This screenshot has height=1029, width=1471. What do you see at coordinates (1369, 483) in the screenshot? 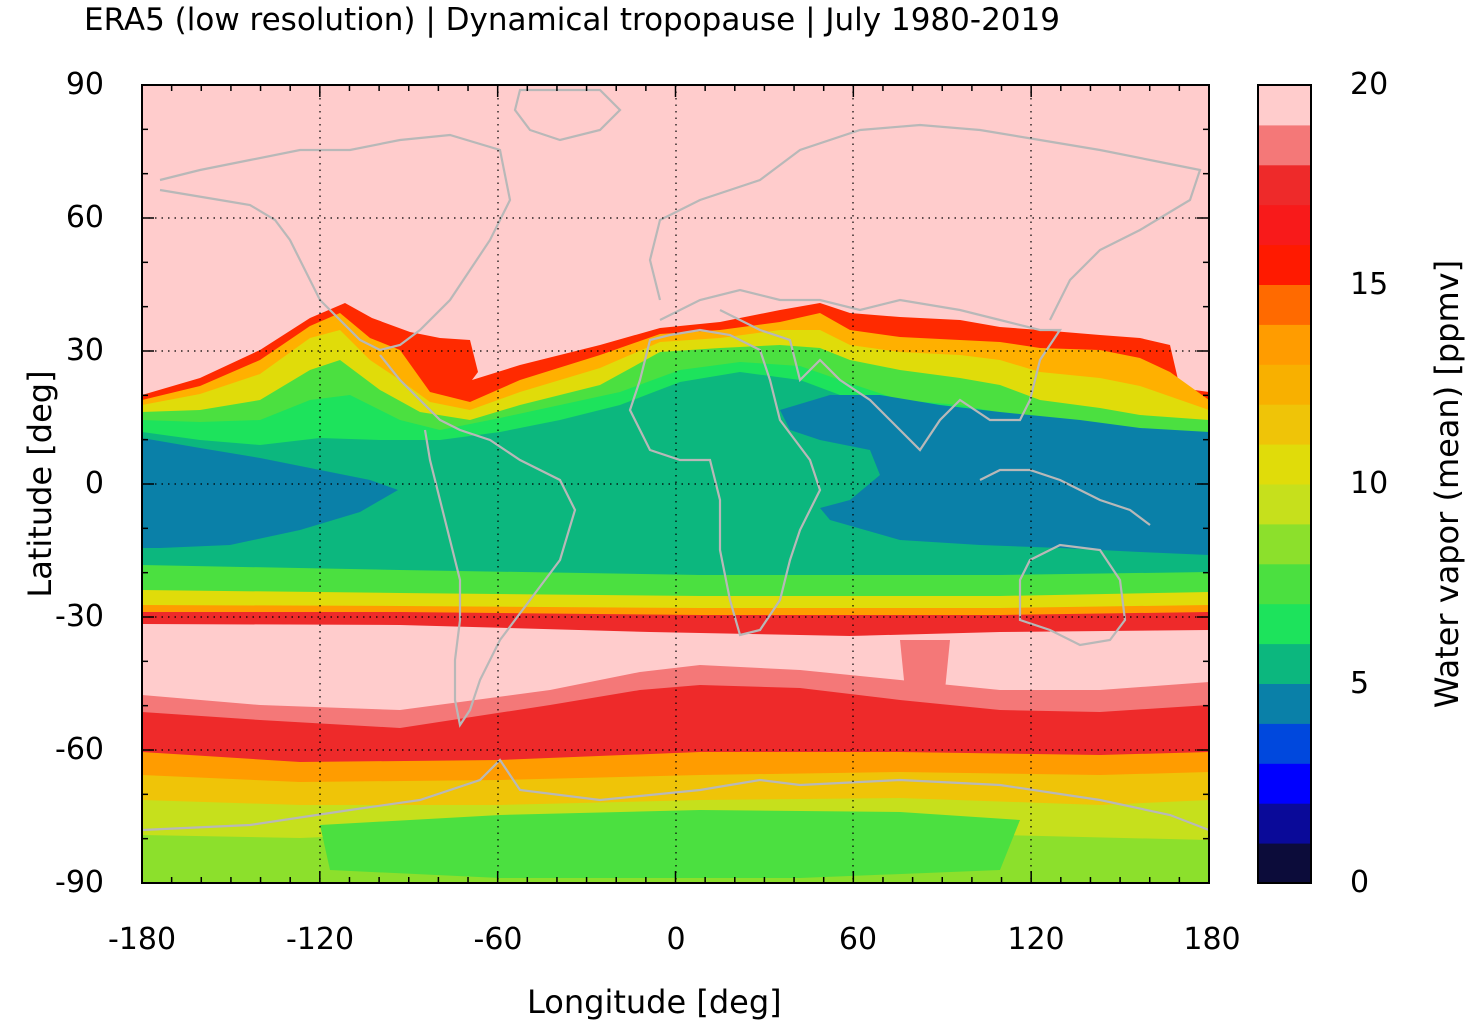
I see `colorbar-tick-10: 10` at bounding box center [1369, 483].